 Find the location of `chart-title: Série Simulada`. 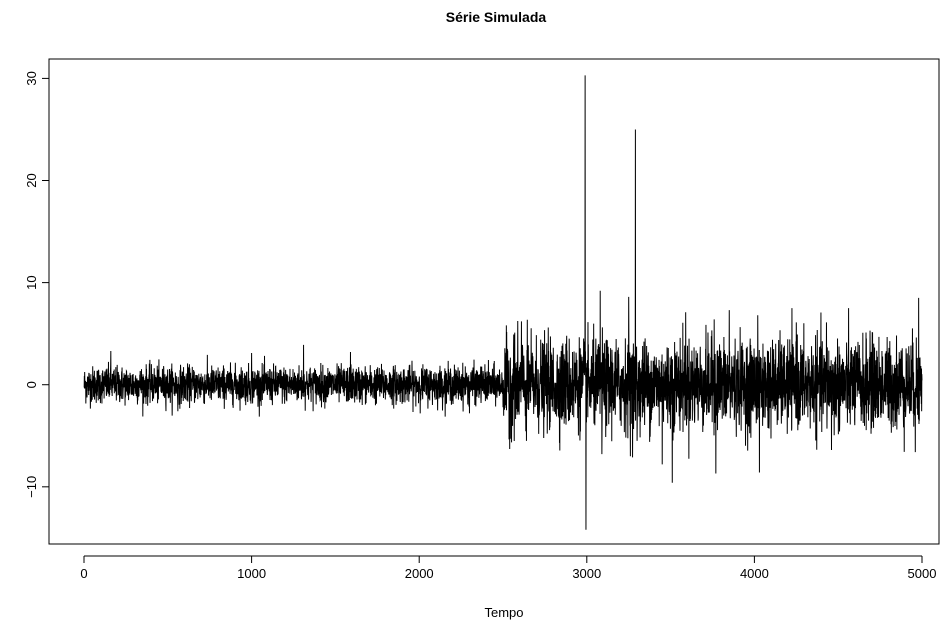

chart-title: Série Simulada is located at coordinates (496, 17).